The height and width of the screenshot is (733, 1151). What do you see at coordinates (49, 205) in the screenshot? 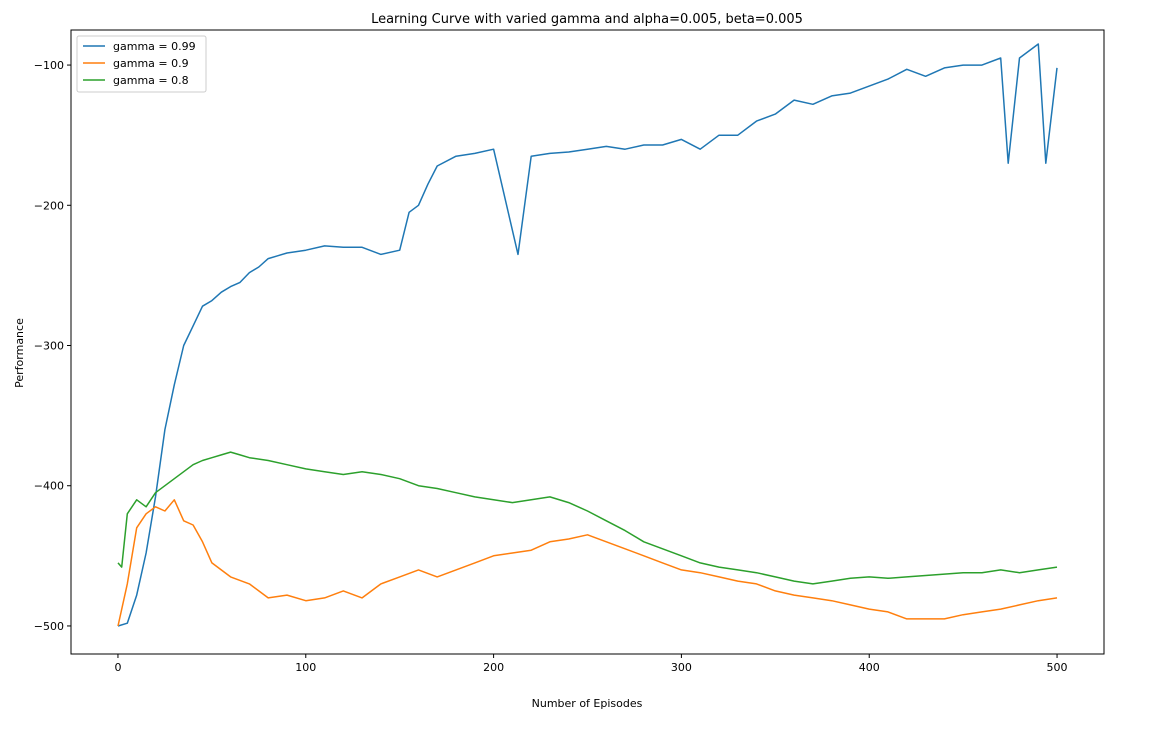
I see `y-tick-label: −200` at bounding box center [49, 205].